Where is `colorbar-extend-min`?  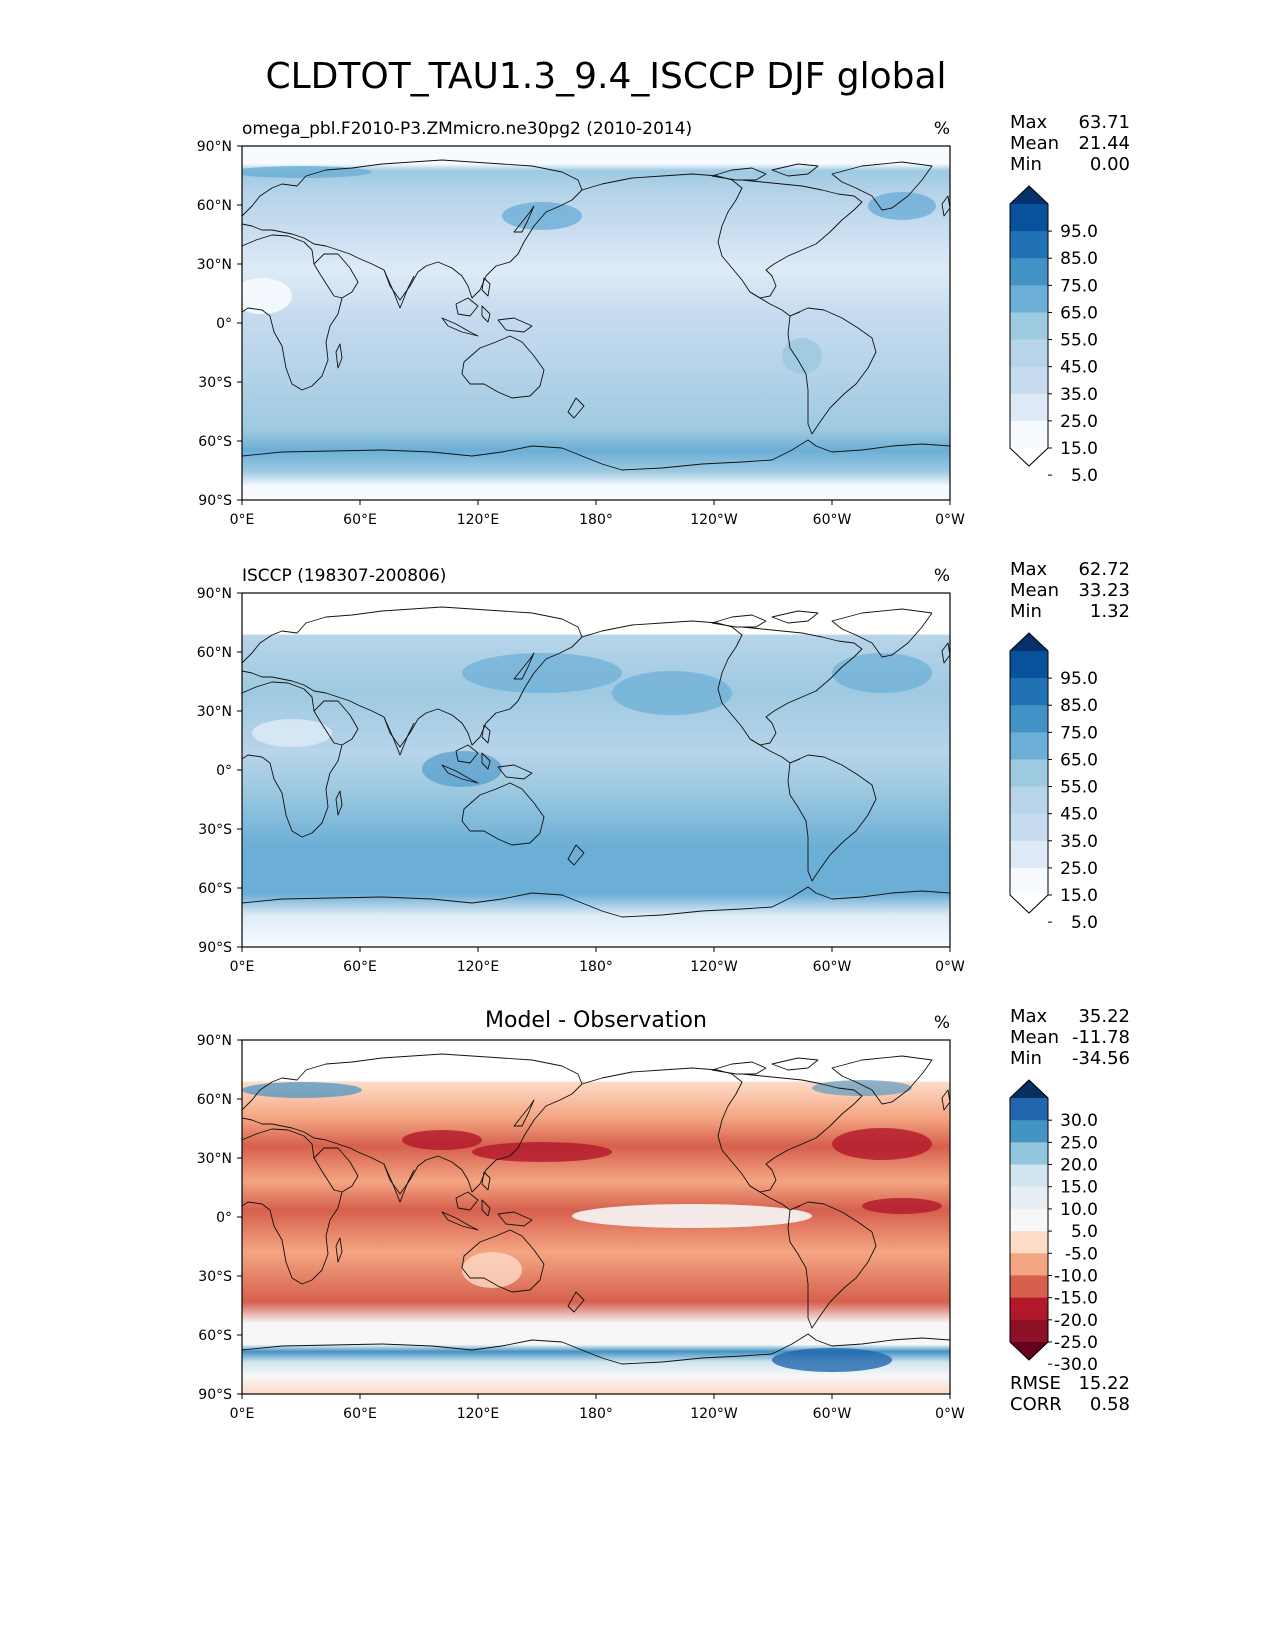
colorbar-extend-min is located at coordinates (1029, 457).